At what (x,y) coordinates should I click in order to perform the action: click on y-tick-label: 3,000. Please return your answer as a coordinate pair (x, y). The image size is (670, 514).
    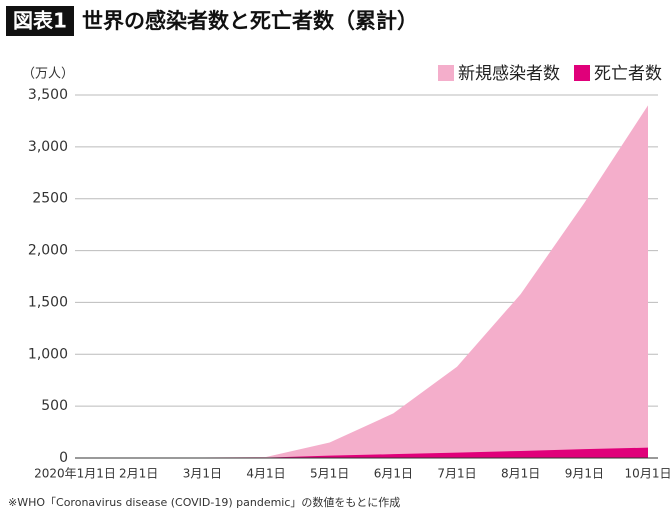
    Looking at the image, I should click on (48, 147).